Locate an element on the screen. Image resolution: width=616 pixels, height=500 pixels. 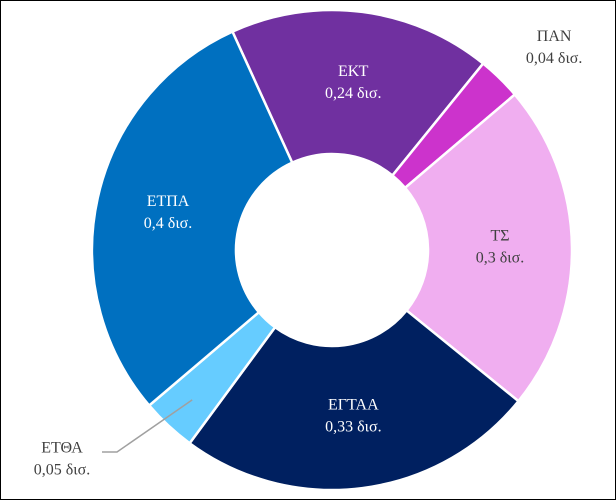
donut-slice is located at coordinates (357, 93).